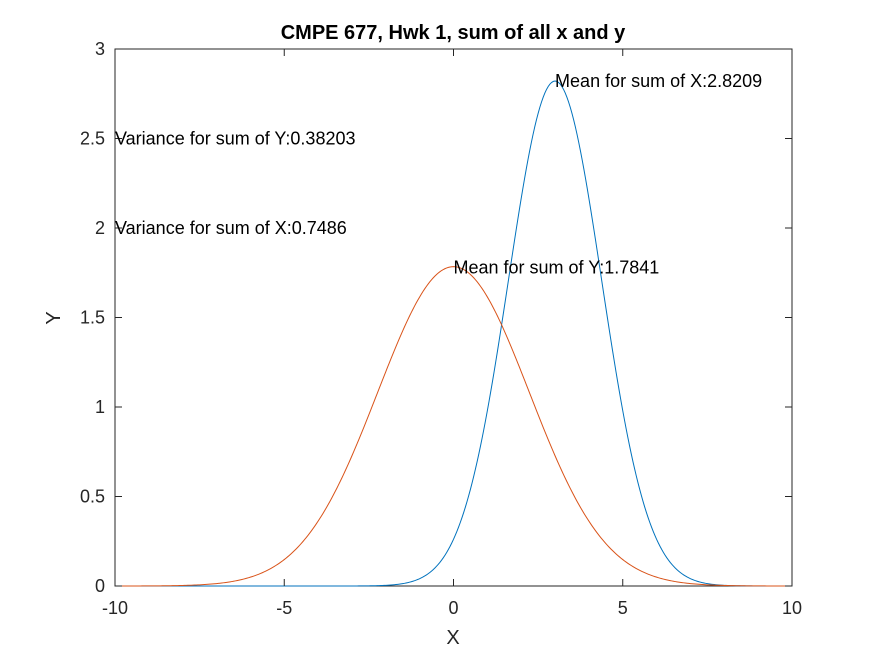 This screenshot has height=656, width=875. What do you see at coordinates (658, 81) in the screenshot?
I see `annotation-label: Mean for sum of X:2.8209` at bounding box center [658, 81].